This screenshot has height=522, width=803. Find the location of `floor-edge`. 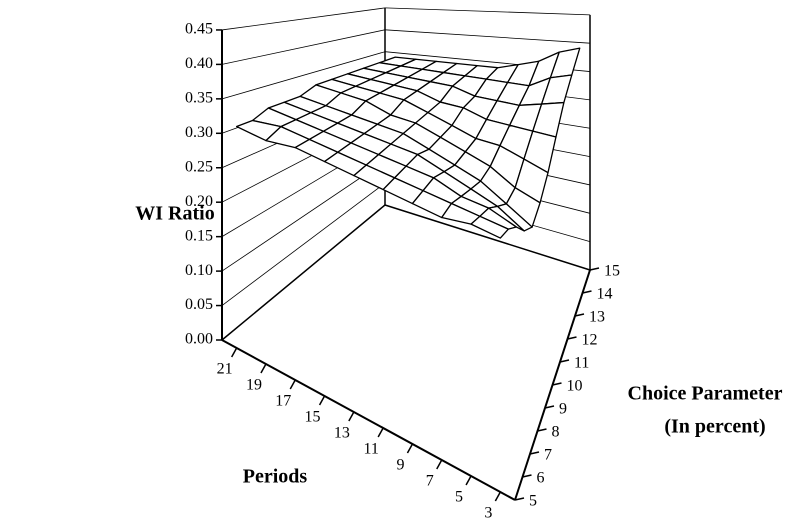

floor-edge is located at coordinates (368, 420).